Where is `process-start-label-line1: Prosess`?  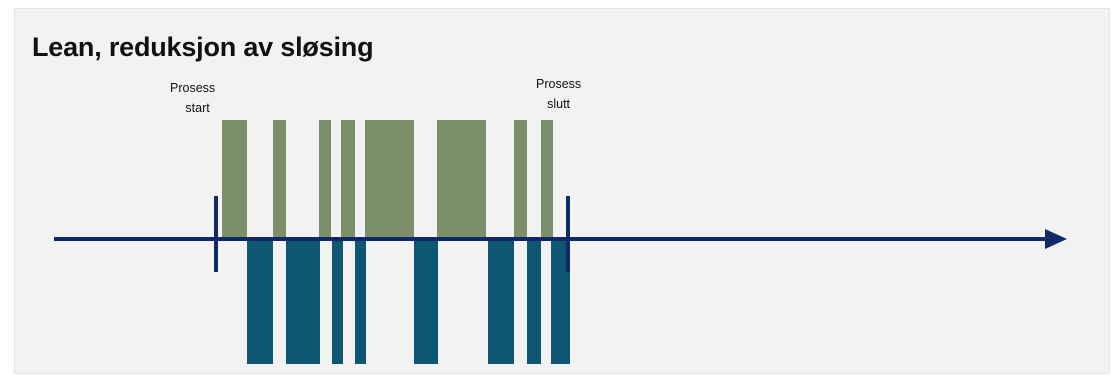 process-start-label-line1: Prosess is located at coordinates (193, 88).